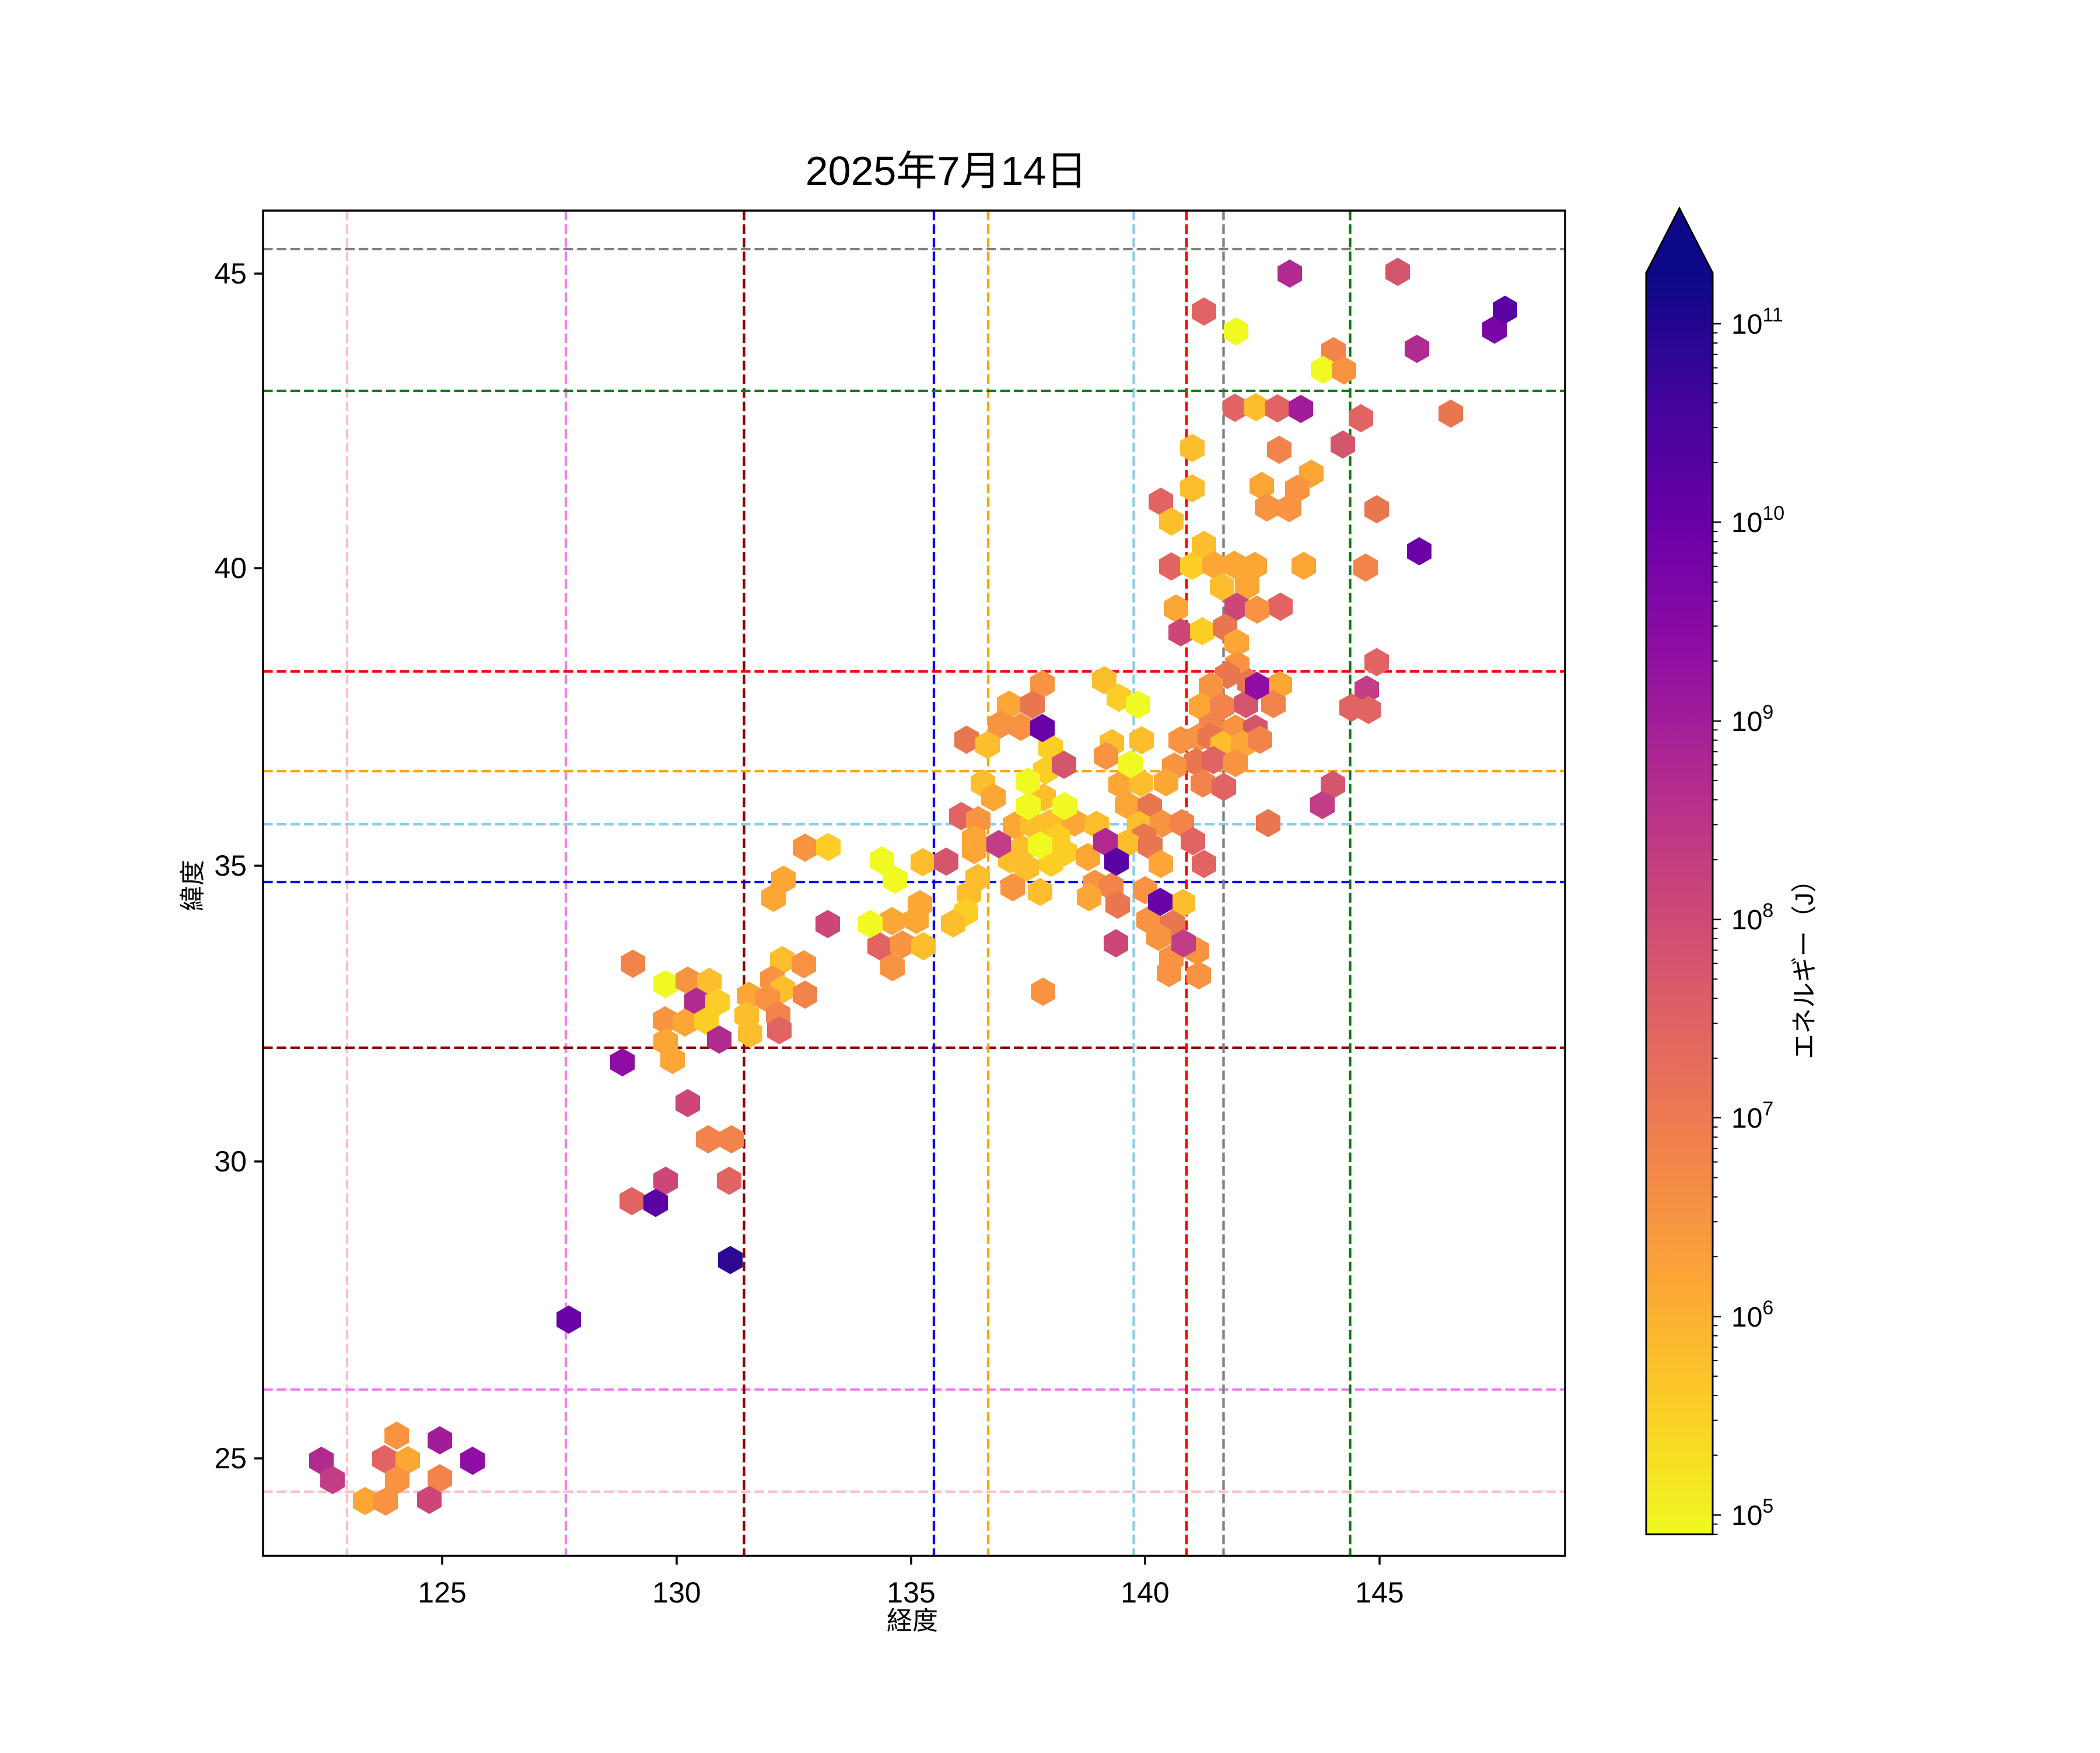 The width and height of the screenshot is (2100, 1753). What do you see at coordinates (946, 171) in the screenshot?
I see `svg-text: 2025年7月14日` at bounding box center [946, 171].